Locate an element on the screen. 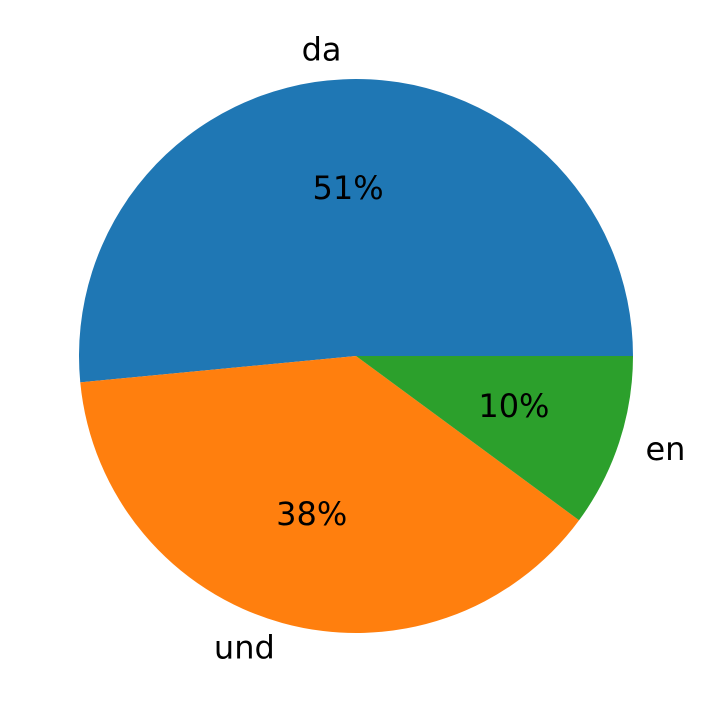 This screenshot has width=712, height=713. slice-label: da is located at coordinates (322, 50).